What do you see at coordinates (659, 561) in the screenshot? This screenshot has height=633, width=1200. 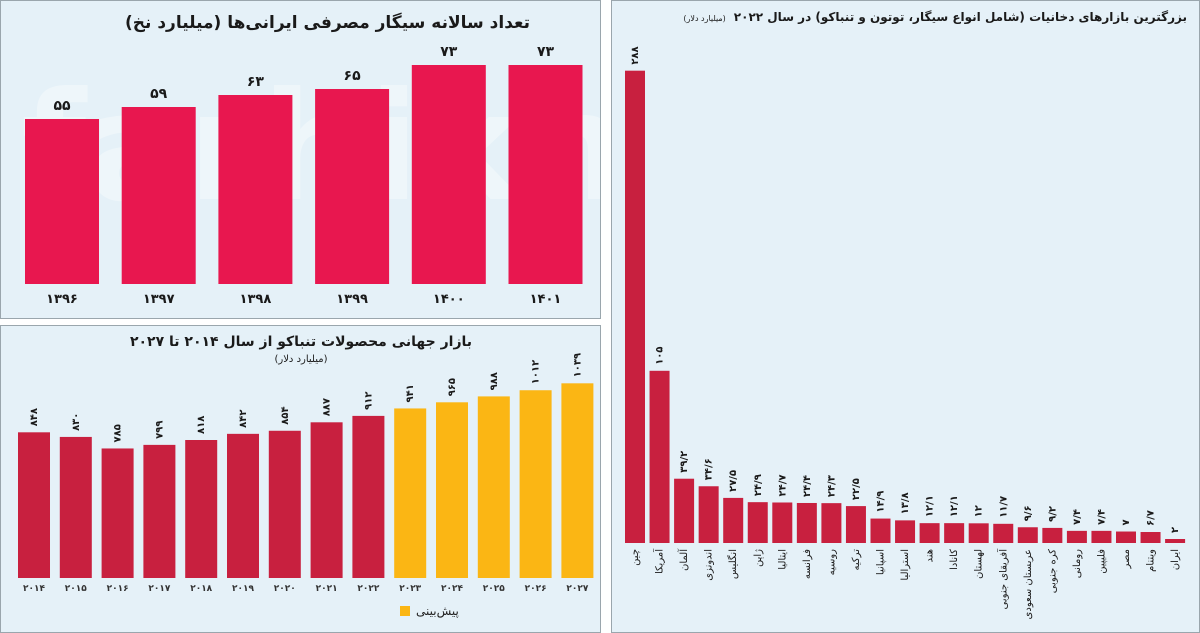 I see `x-tick-label: آمریکا` at bounding box center [659, 561].